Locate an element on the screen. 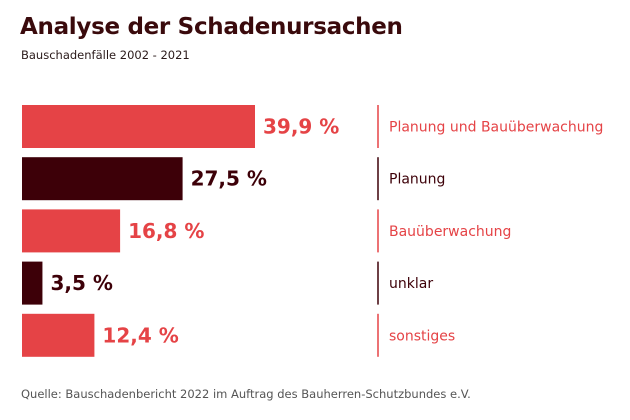  value-label-4: 12,4 % is located at coordinates (140, 335).